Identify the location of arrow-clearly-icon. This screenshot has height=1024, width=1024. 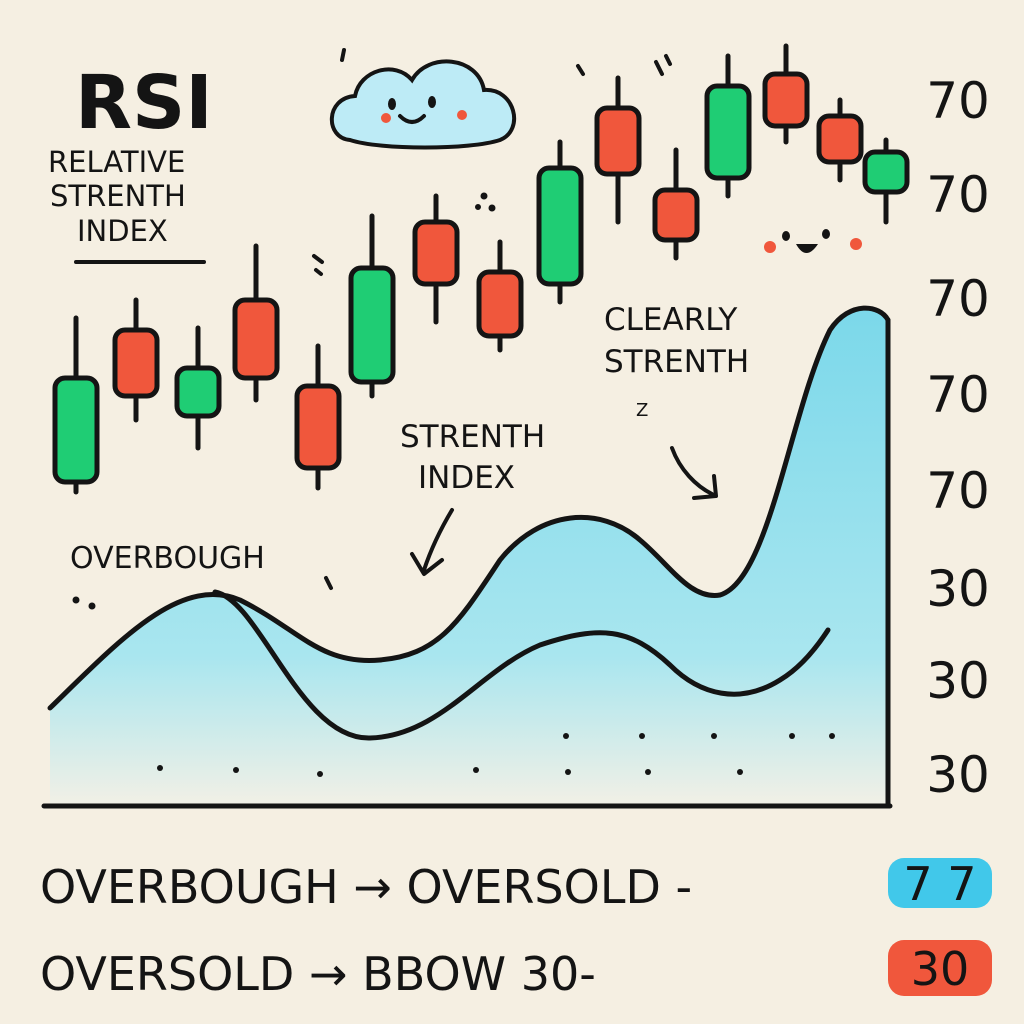
(694, 473).